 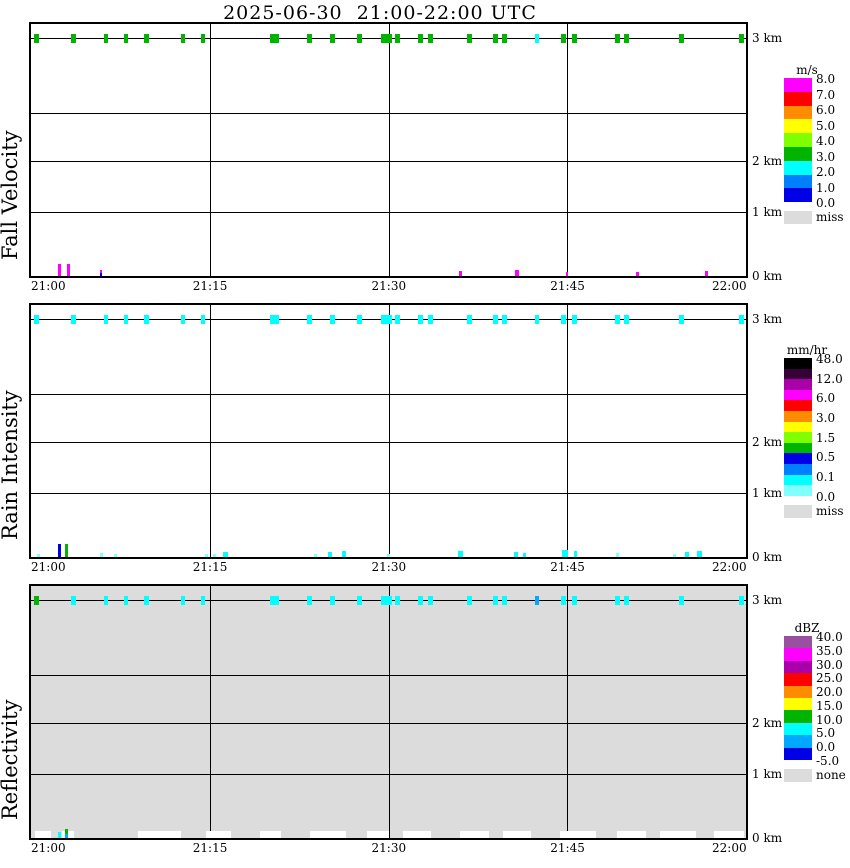 I want to click on panel-ylabel-fall-velocity: Fall Velocity, so click(x=11, y=195).